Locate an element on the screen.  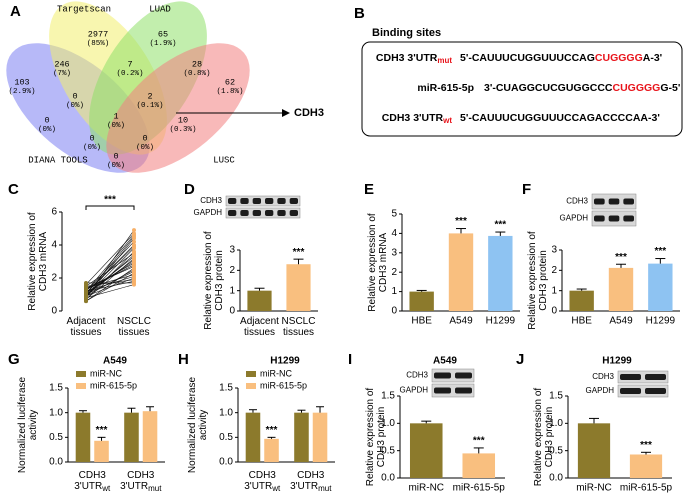
set-label: LUAD is located at coordinates (160, 9).